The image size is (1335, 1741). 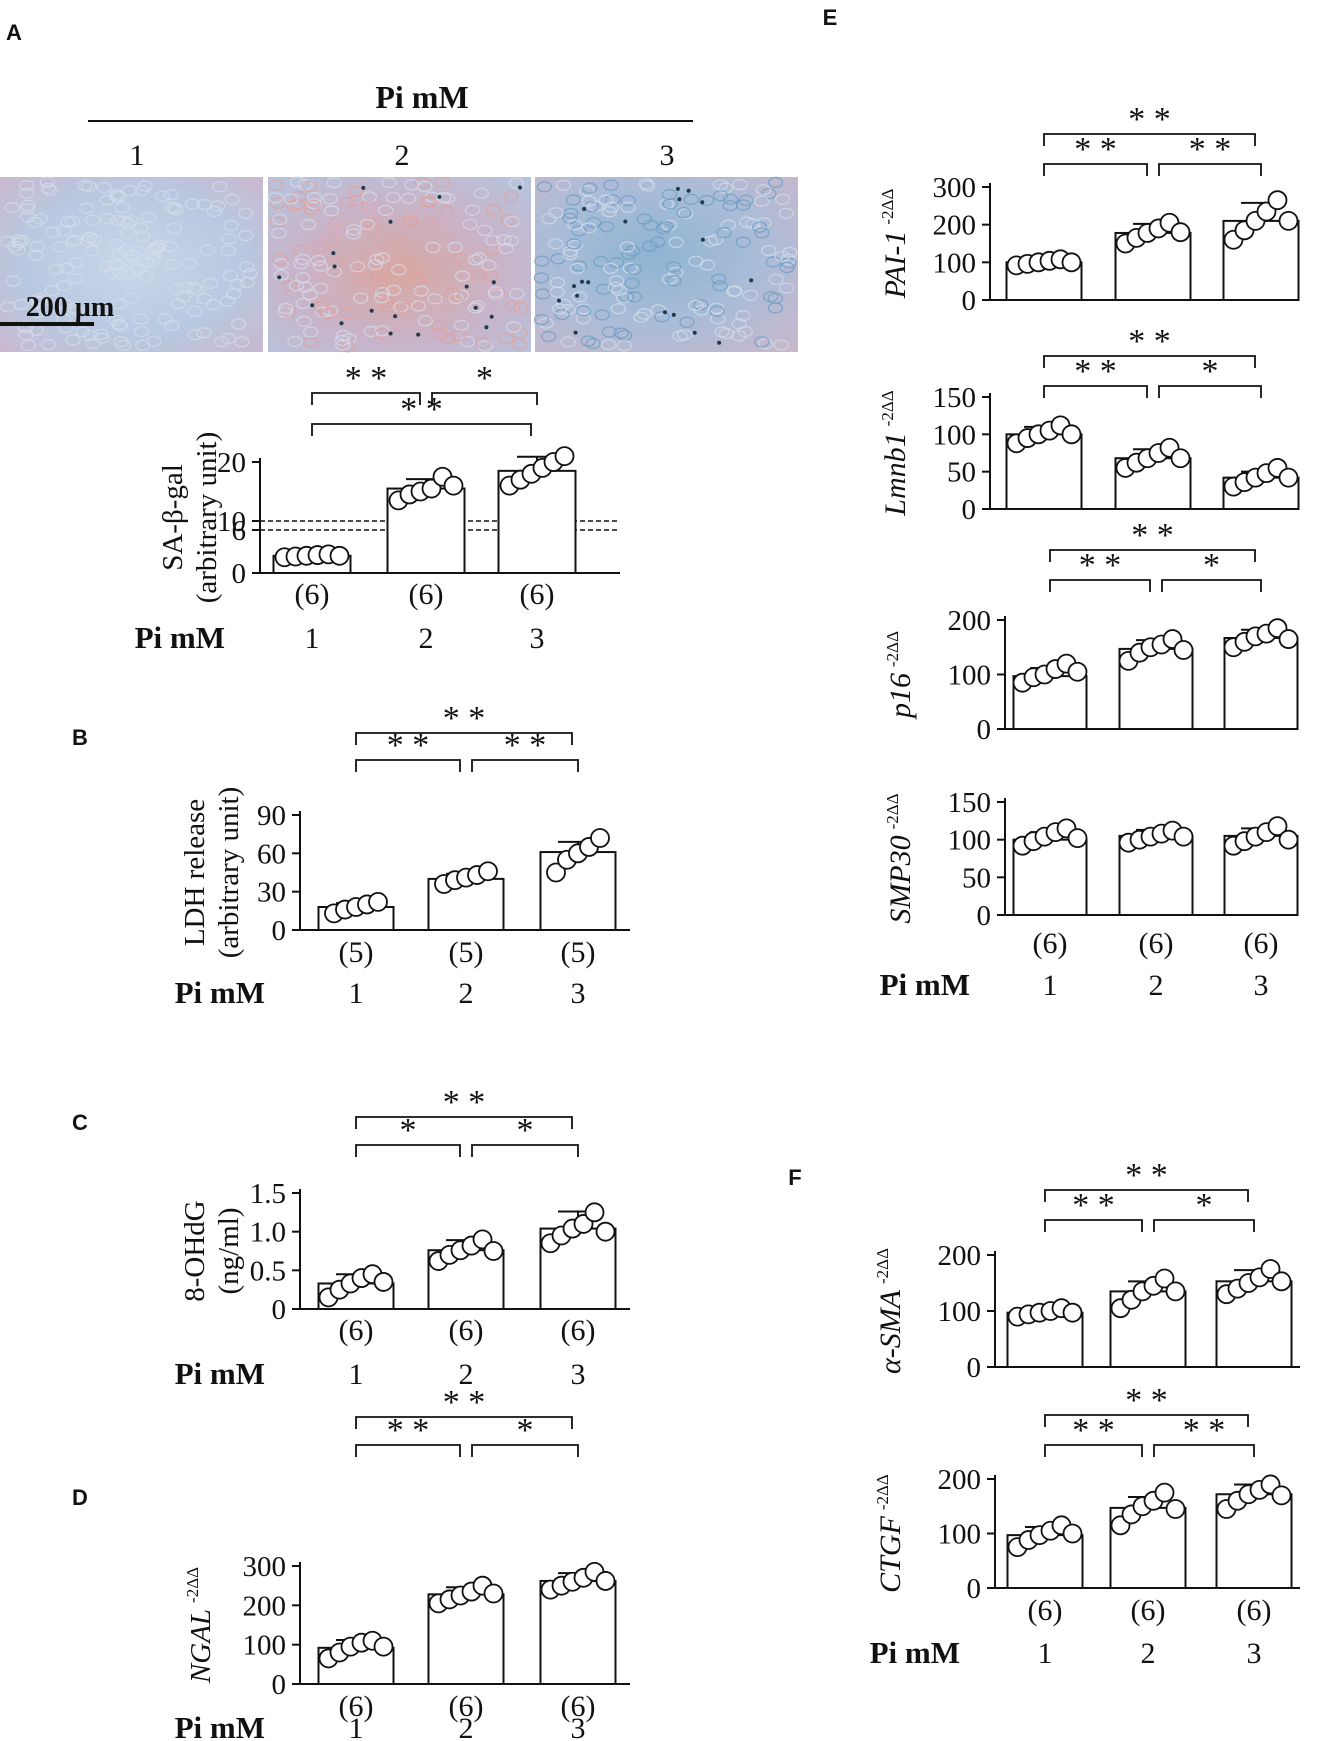 I want to click on y-axis-label-line: PAI-1, so click(x=895, y=265).